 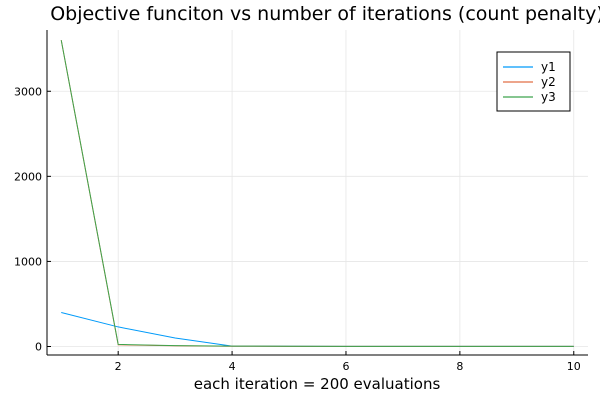 I want to click on legend-label-y2: y2, so click(x=548, y=82).